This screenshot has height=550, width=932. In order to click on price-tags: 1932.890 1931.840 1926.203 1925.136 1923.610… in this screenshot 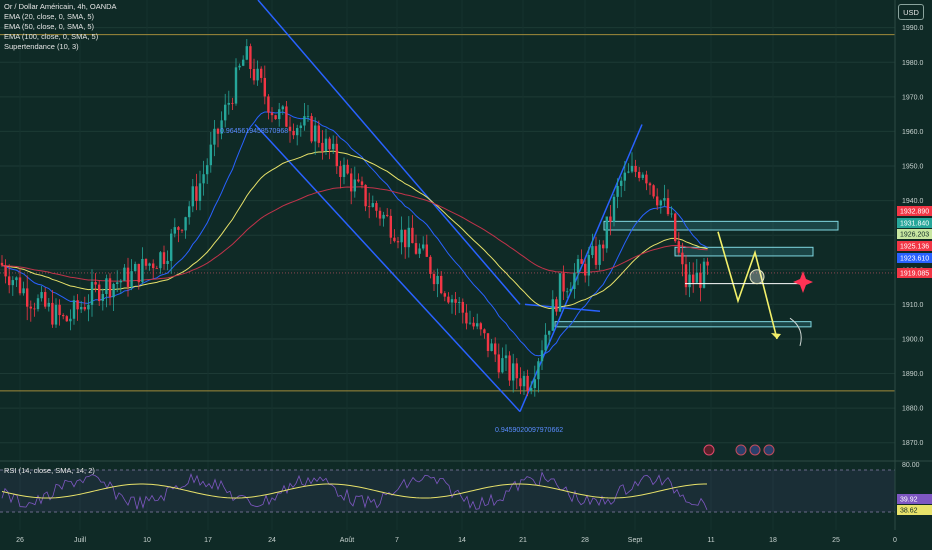, I will do `click(914, 360)`.